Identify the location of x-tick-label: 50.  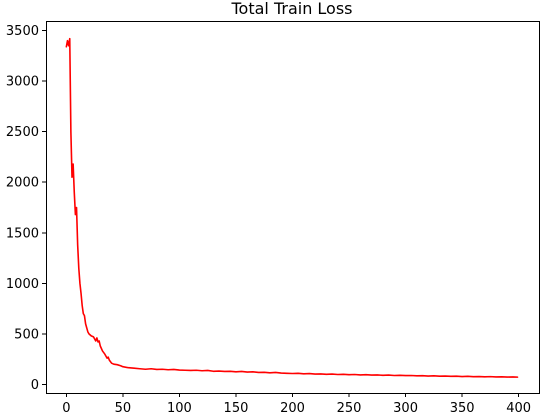
(123, 408).